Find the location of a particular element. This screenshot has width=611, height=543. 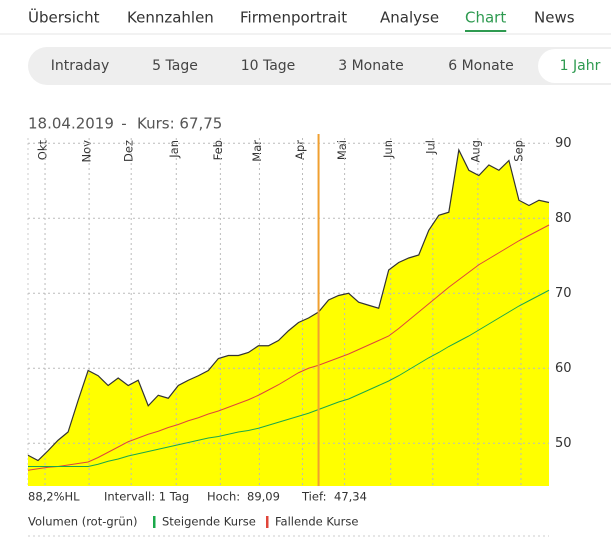

info-low-label: Tief: is located at coordinates (313, 497).